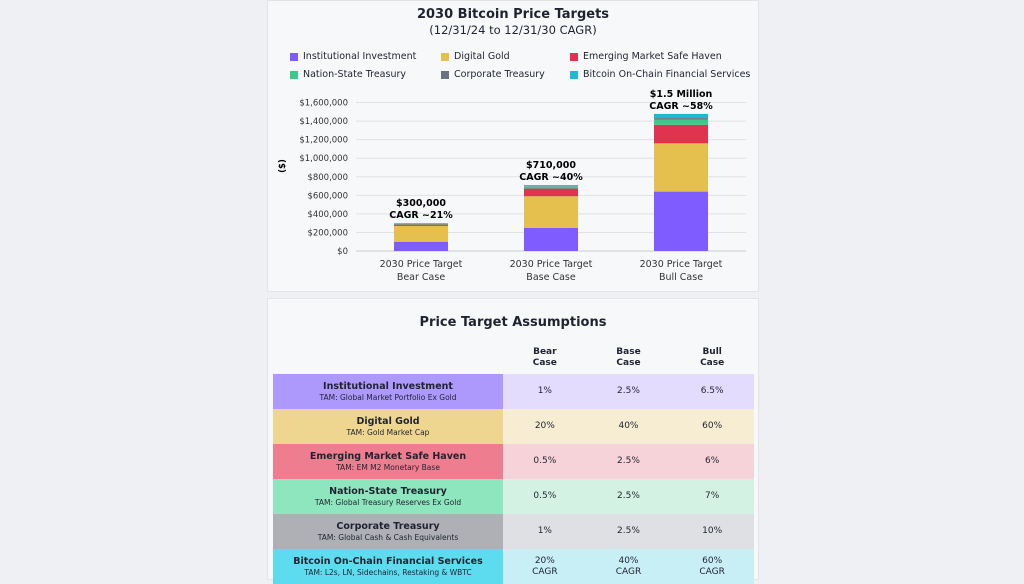  I want to click on value-cell: 7%, so click(712, 496).